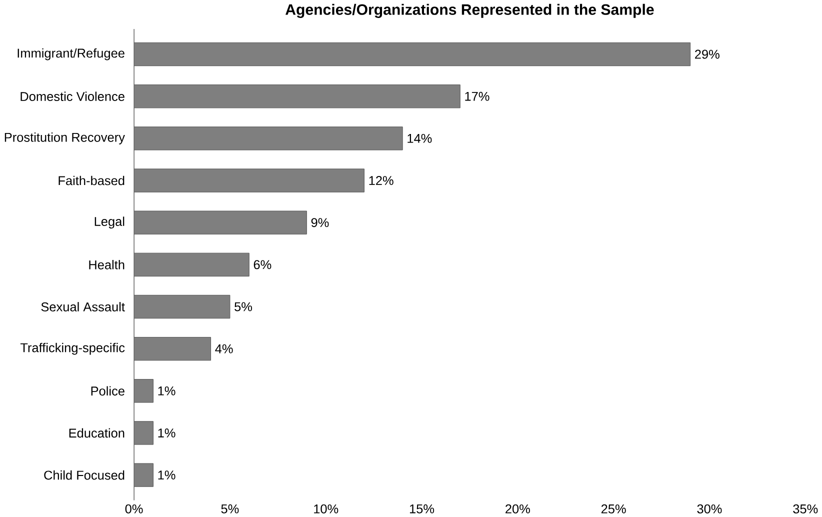 Image resolution: width=822 pixels, height=517 pixels. I want to click on data-label: 5%, so click(243, 307).